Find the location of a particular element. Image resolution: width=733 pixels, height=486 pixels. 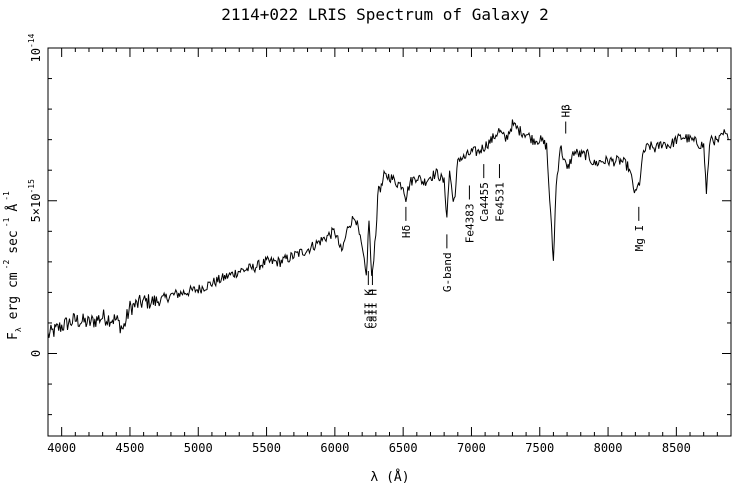

svg-text:Fλerg cm-2sec-1Å-1: Fλ erg cm -2 sec -1 Å -1 is located at coordinates (12, 265).